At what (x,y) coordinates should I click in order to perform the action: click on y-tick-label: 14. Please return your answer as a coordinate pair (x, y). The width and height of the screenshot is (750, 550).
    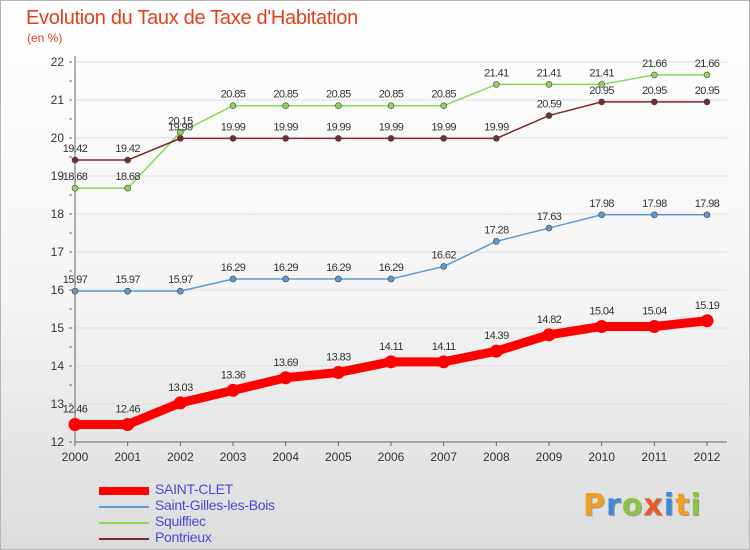
    Looking at the image, I should click on (58, 366).